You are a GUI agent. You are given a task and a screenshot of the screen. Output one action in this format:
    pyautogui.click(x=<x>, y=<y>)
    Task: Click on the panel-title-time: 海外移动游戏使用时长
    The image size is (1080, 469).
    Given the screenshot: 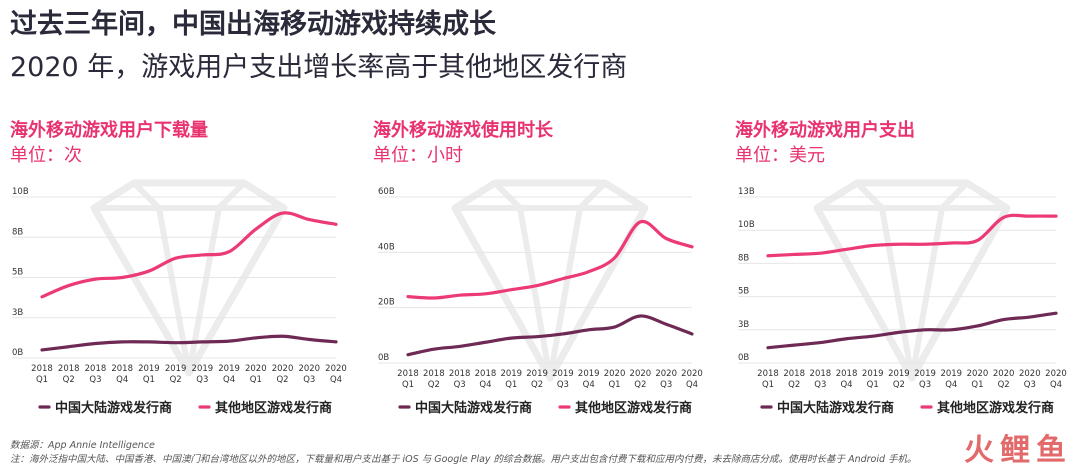 What is the action you would take?
    pyautogui.click(x=463, y=130)
    